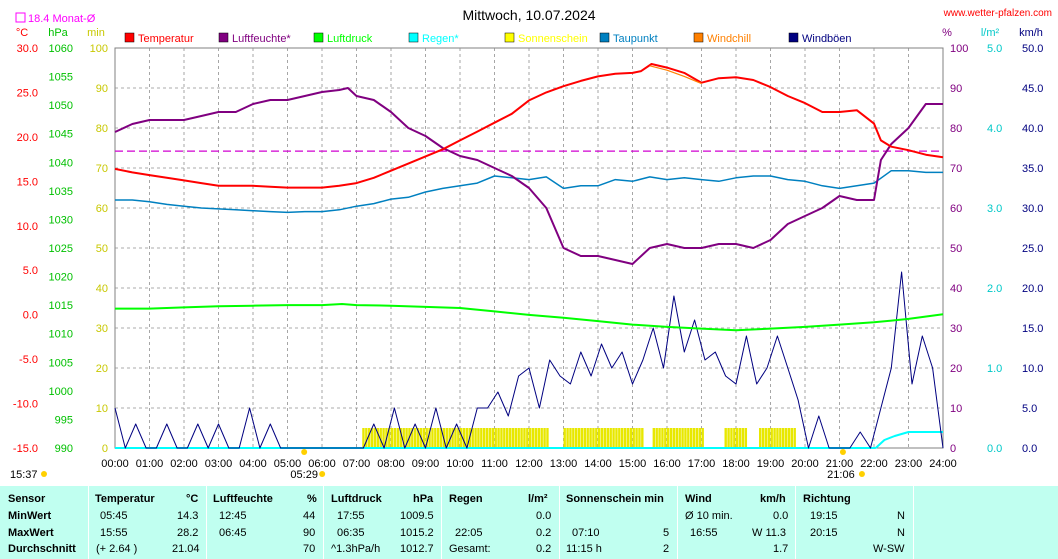 The height and width of the screenshot is (559, 1058). What do you see at coordinates (44, 474) in the screenshot?
I see `current-time-sun-icon` at bounding box center [44, 474].